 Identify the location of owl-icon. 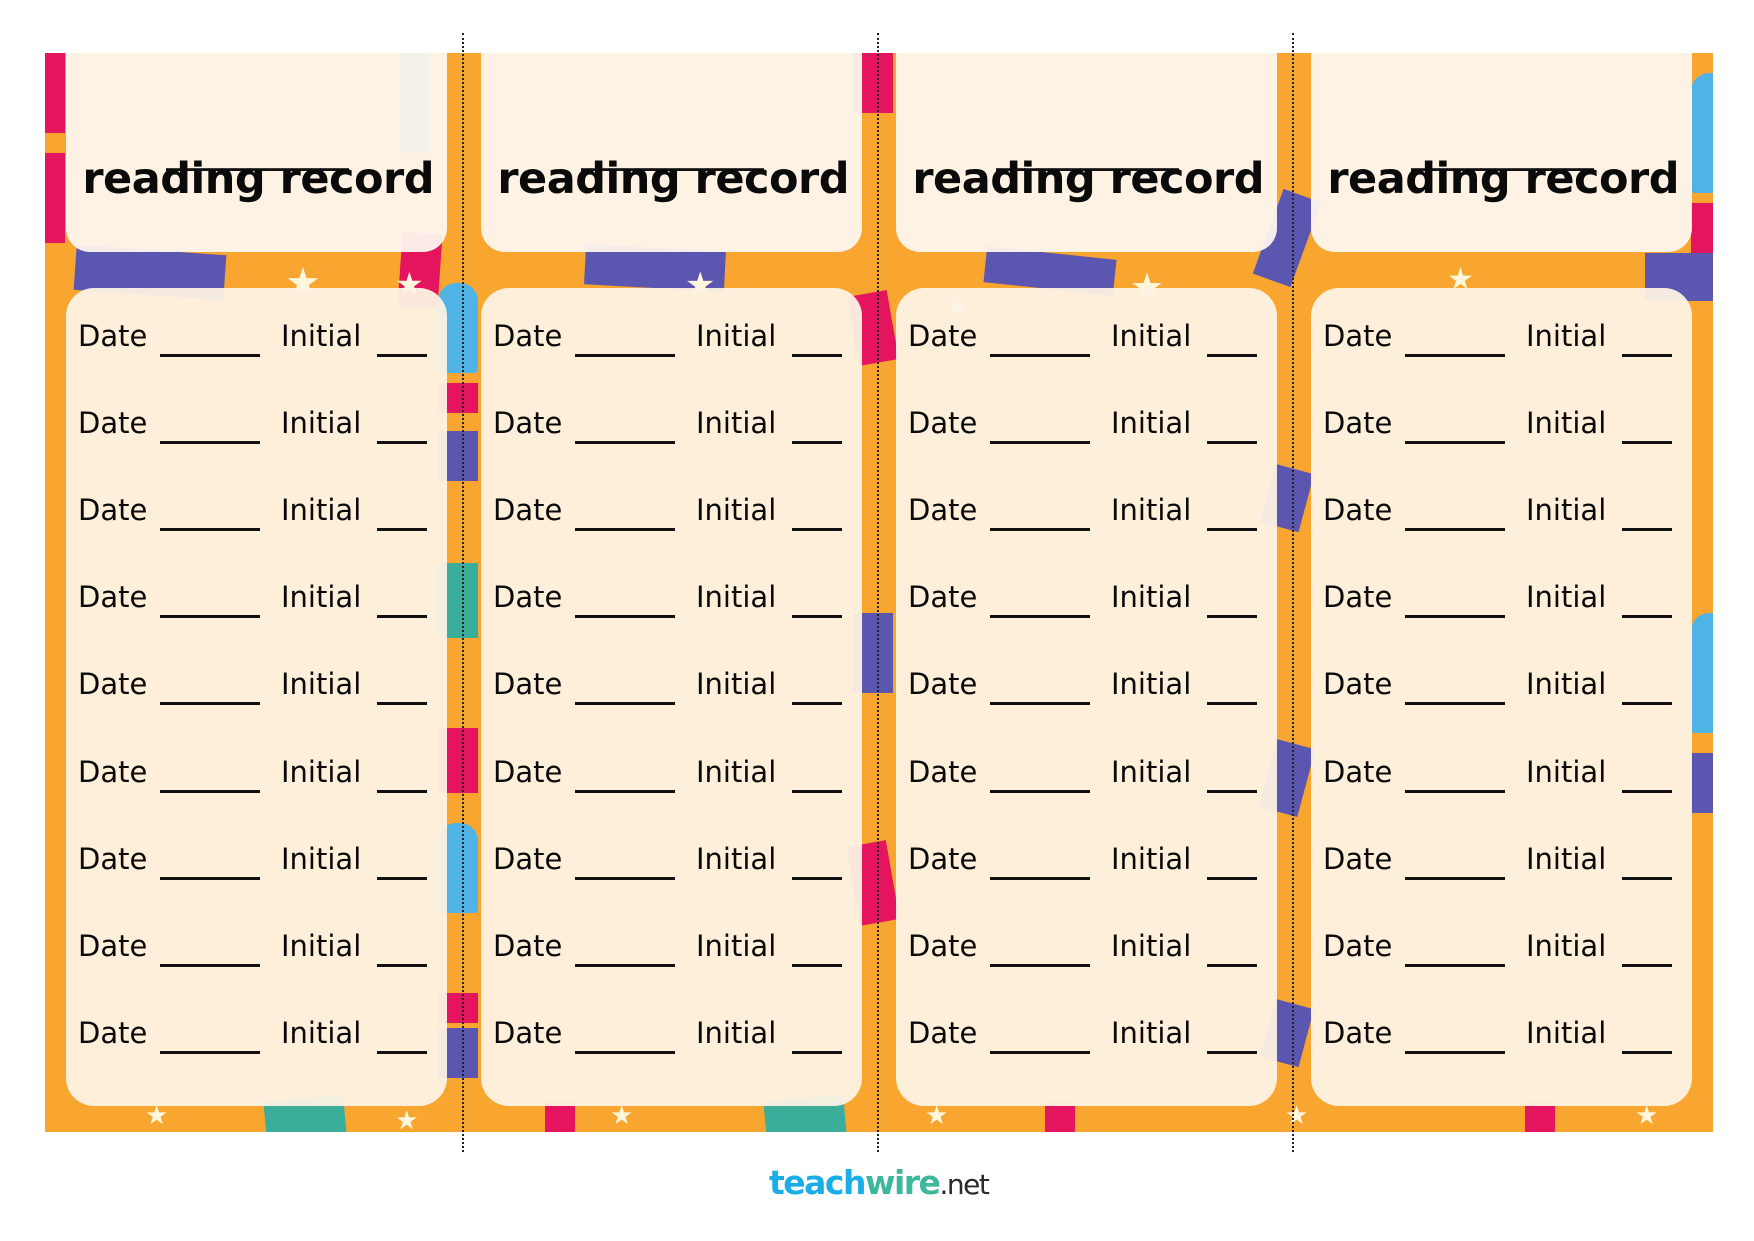
(1702, 673).